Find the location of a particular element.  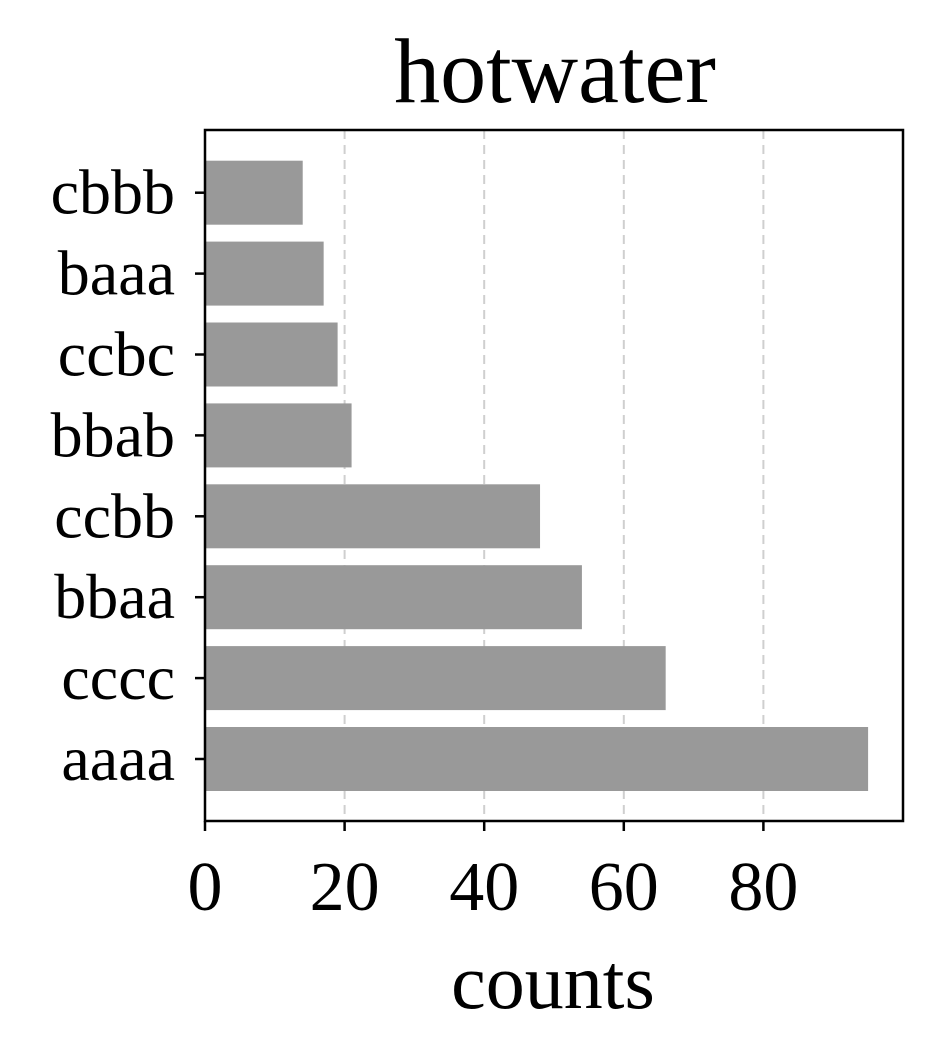

y-tick-label-cccc: cccc is located at coordinates (118, 677).